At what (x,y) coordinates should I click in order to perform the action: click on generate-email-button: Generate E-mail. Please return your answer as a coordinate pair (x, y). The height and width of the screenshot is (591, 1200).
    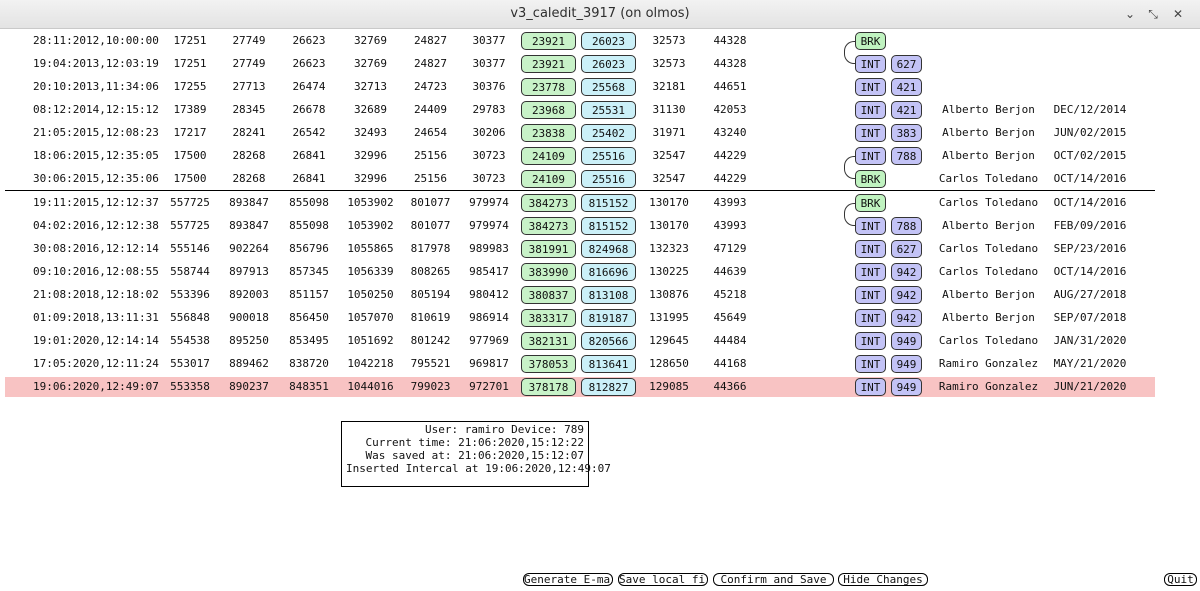
    Looking at the image, I should click on (568, 579).